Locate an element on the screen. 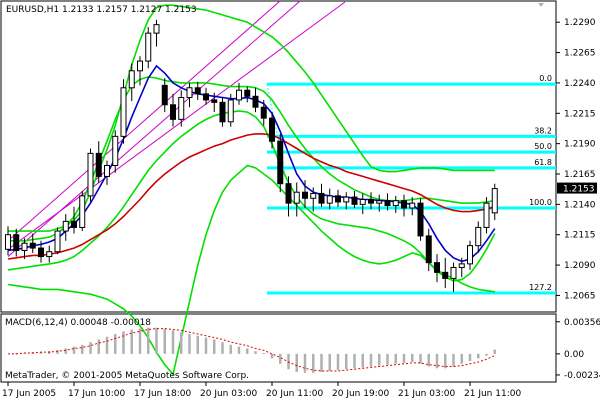 This screenshot has width=600, height=404. macd-tick-label-1: 0.00 is located at coordinates (574, 355).